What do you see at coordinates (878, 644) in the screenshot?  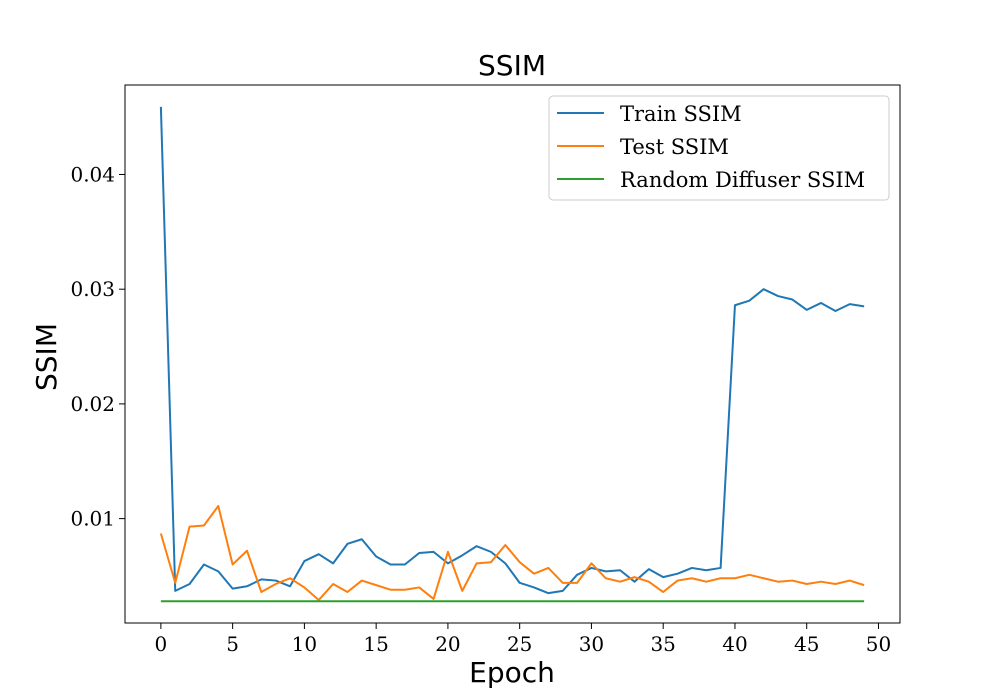 I see `x-tick-label: 50` at bounding box center [878, 644].